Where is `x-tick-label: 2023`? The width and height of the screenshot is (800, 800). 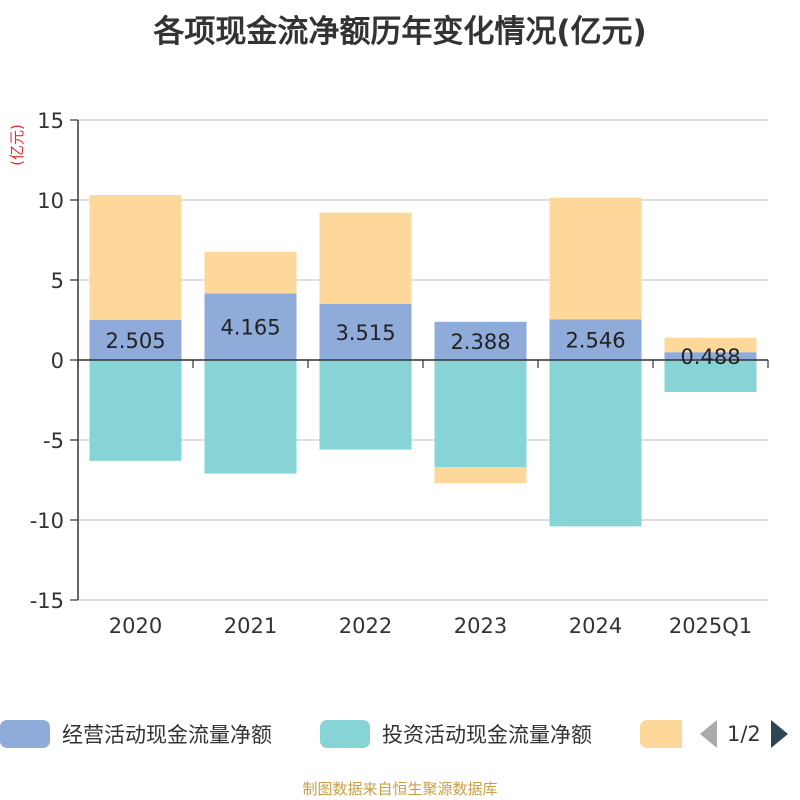 x-tick-label: 2023 is located at coordinates (480, 626).